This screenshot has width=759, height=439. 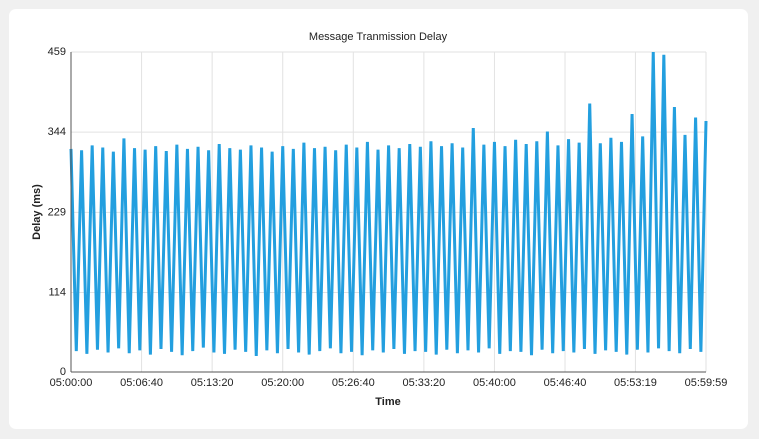 What do you see at coordinates (212, 383) in the screenshot?
I see `x-tick-label: 05:13:20` at bounding box center [212, 383].